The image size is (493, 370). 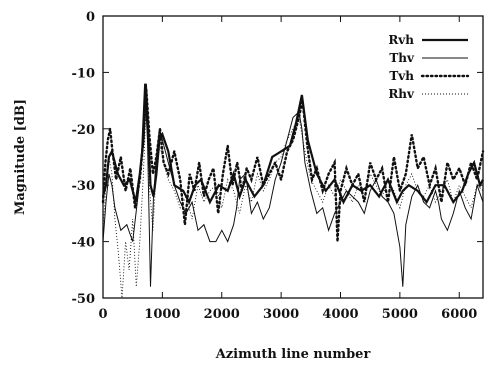 I want to click on x-tick-label: 4000, so click(x=340, y=314).